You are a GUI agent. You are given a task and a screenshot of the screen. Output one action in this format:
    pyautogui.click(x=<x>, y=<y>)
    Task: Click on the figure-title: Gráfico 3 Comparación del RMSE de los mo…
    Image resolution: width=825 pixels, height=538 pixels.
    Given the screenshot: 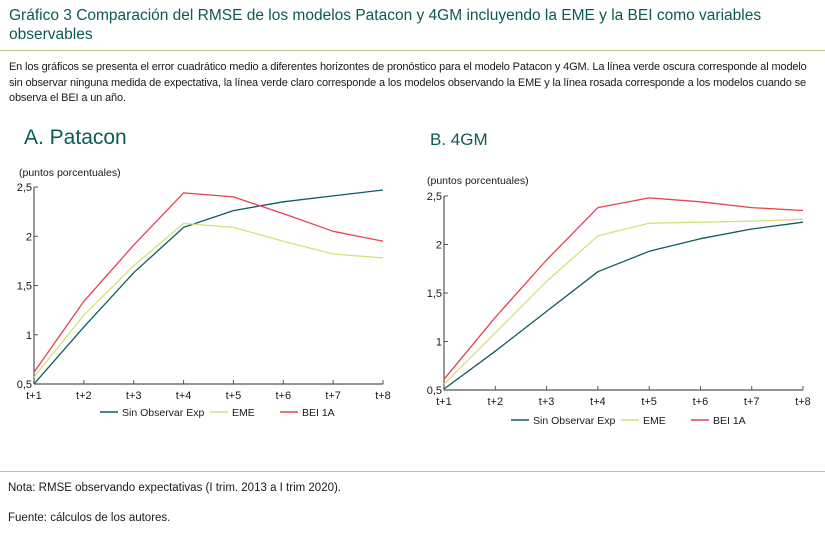 What is the action you would take?
    pyautogui.click(x=385, y=25)
    